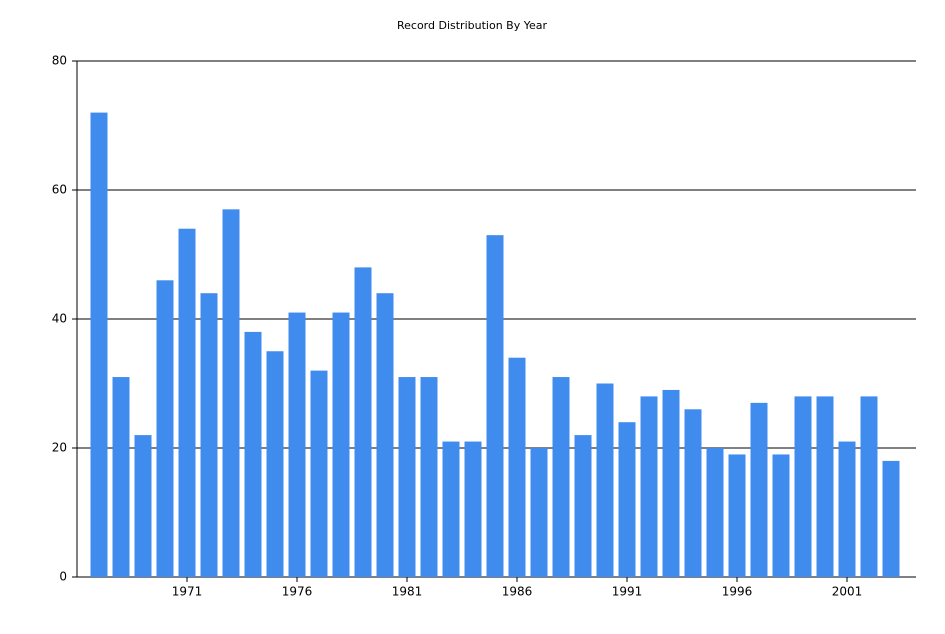 This screenshot has height=634, width=945. Describe the element at coordinates (847, 592) in the screenshot. I see `x-tick-label: 2001` at that location.